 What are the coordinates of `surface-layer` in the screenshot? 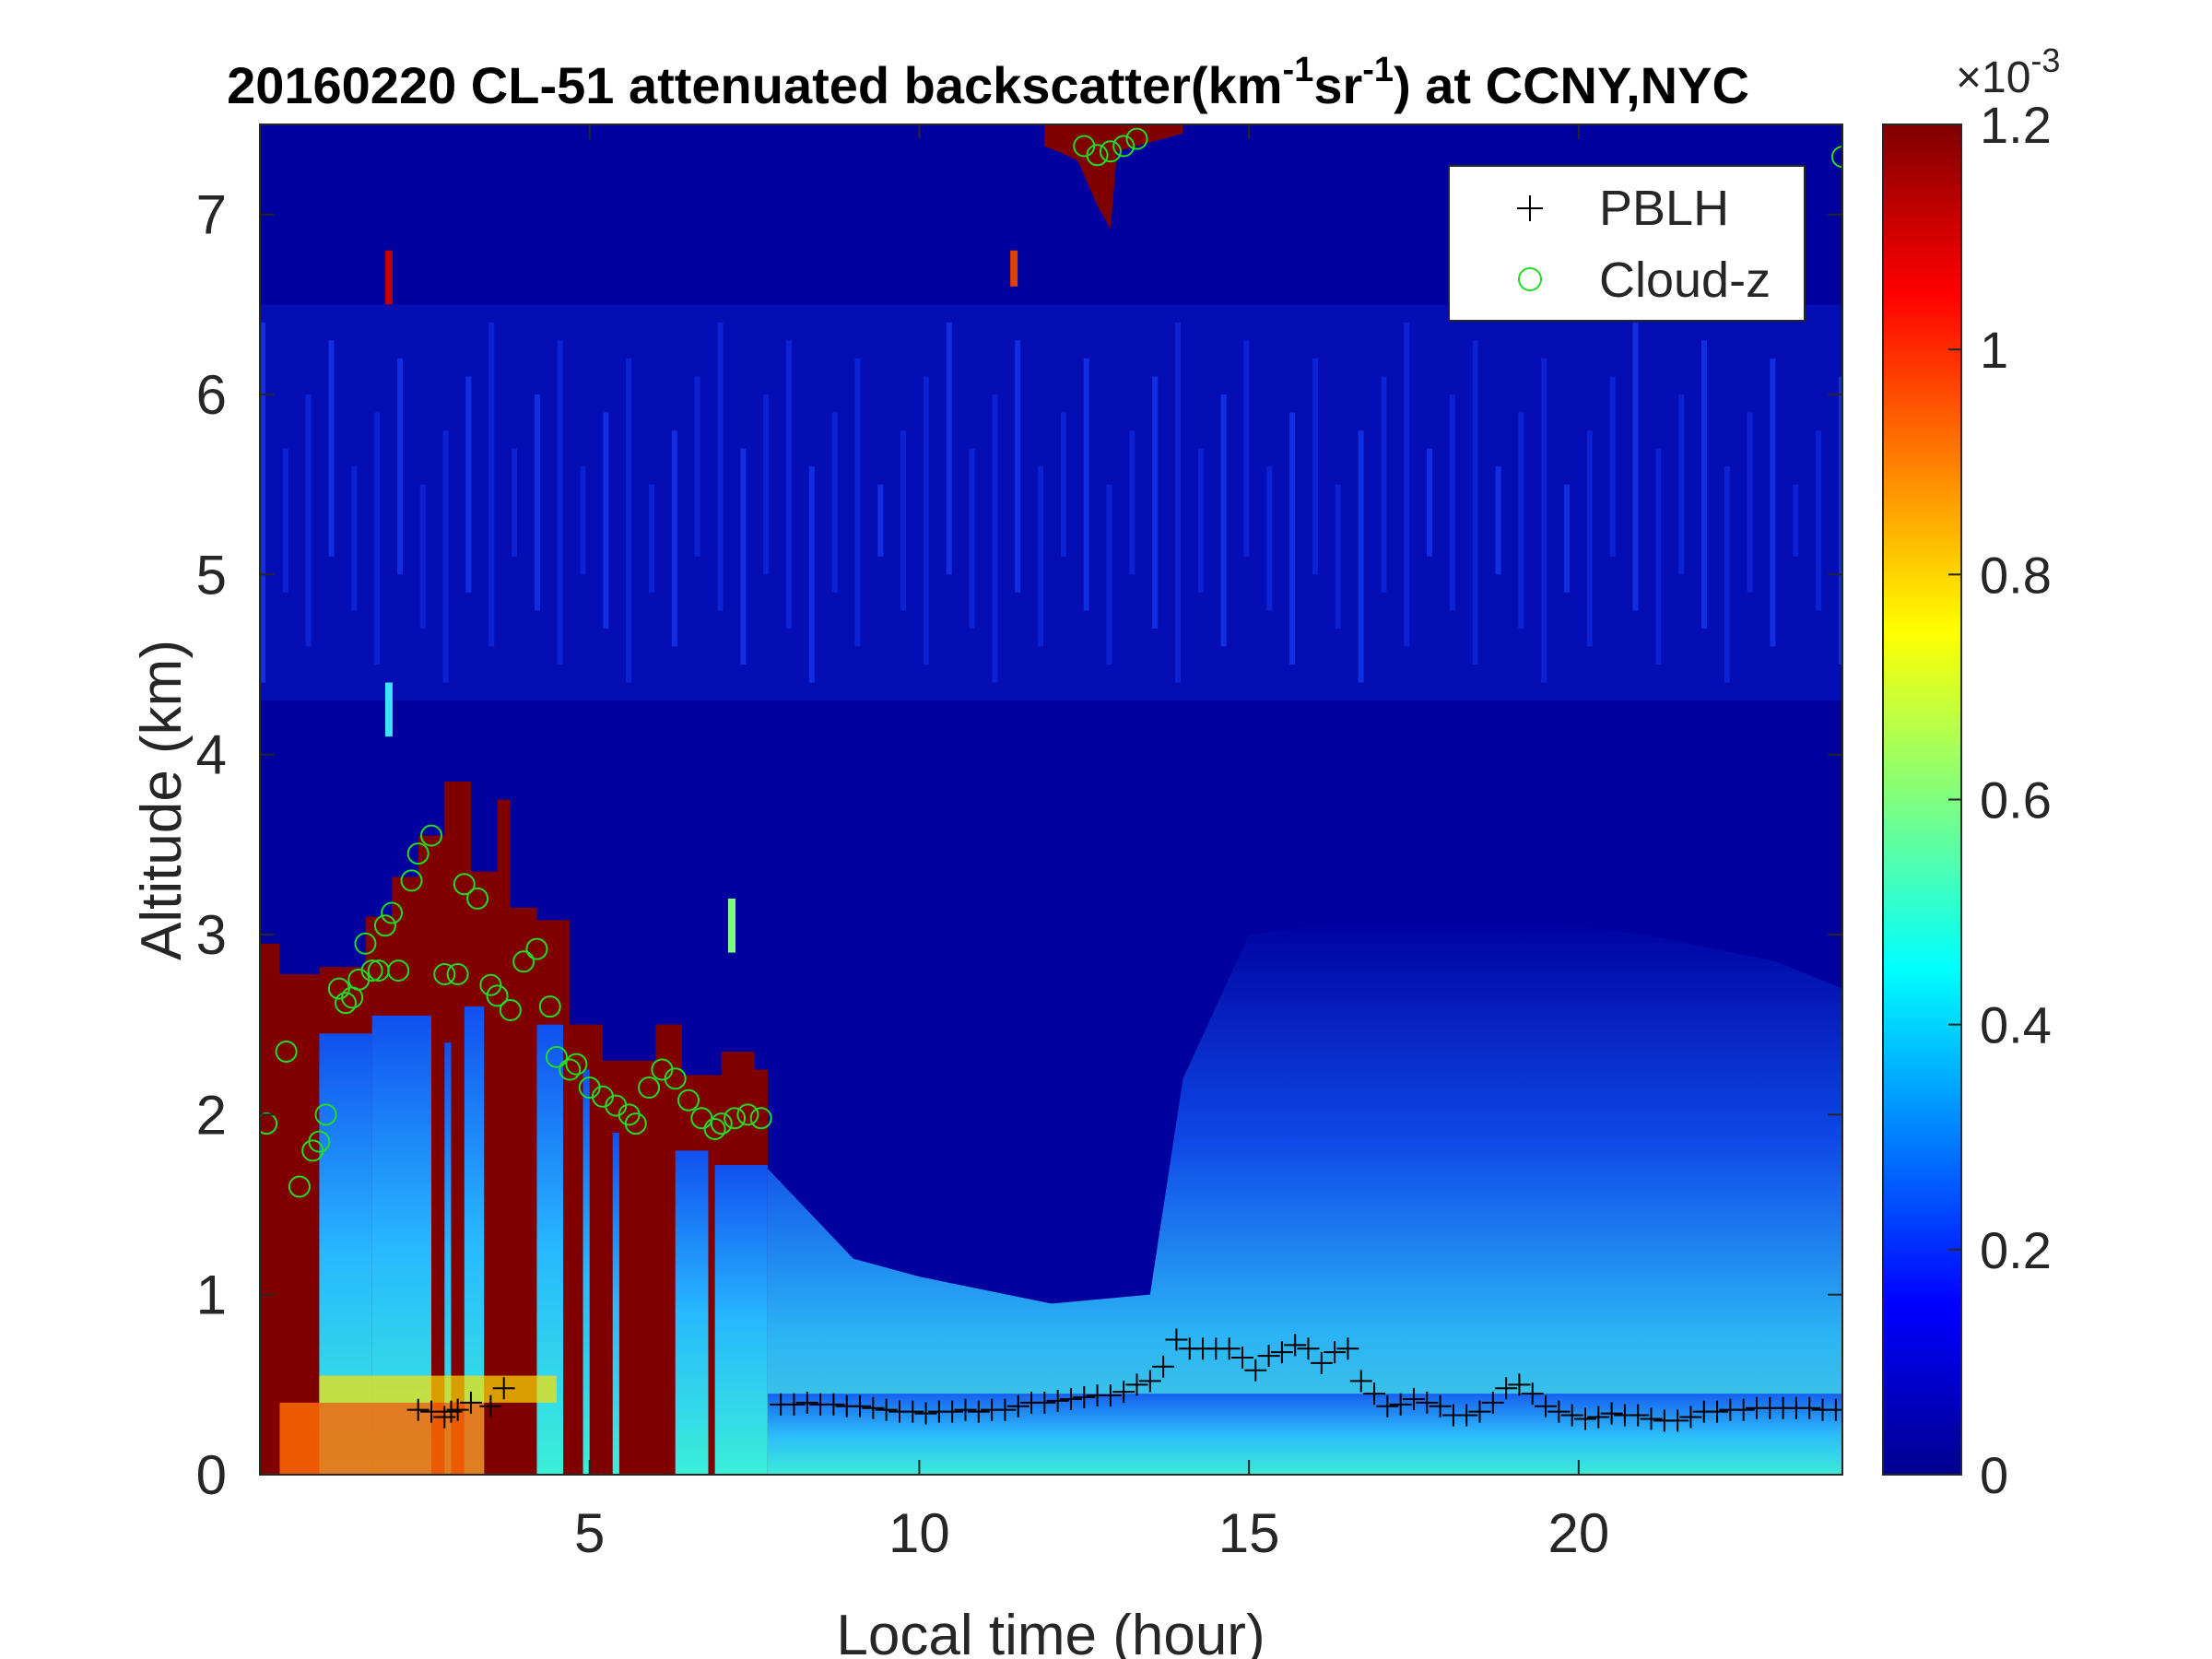 It's located at (1304, 1434).